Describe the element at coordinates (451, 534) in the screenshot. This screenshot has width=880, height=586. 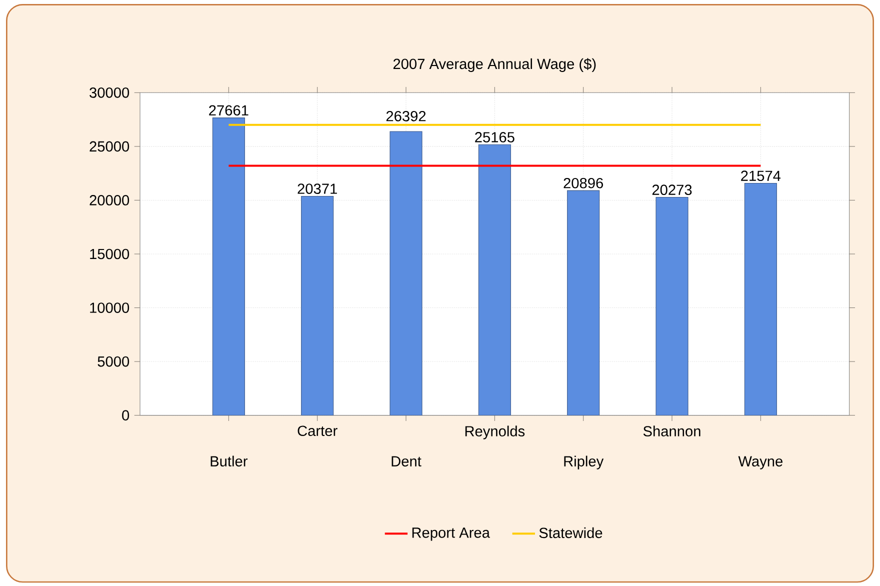
I see `legend-label: Report Area` at that location.